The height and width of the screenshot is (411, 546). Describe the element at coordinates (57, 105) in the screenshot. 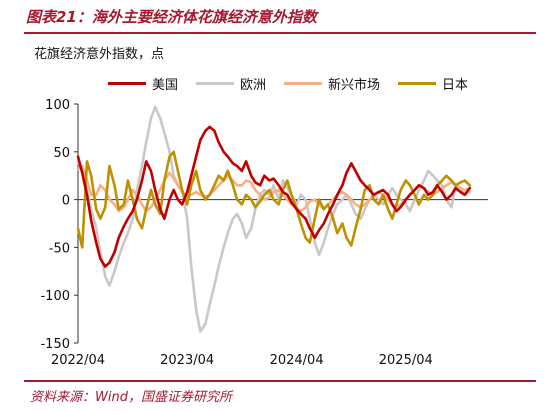

I see `y-tick-label-0: 100` at that location.